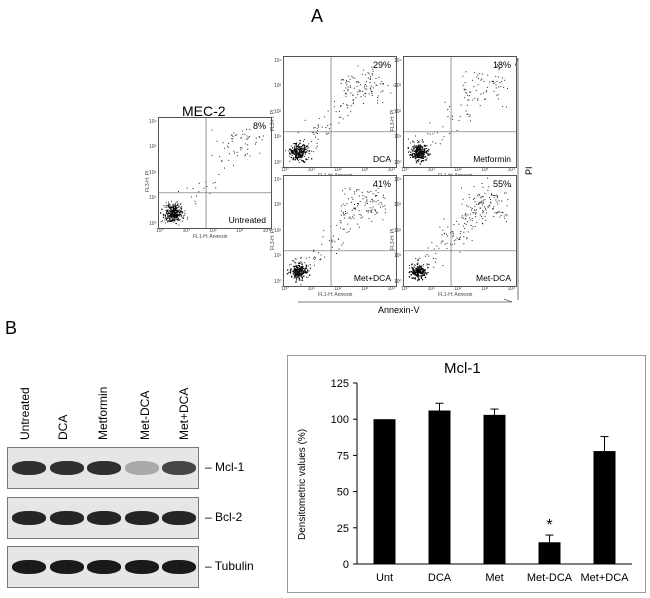 The width and height of the screenshot is (650, 598). I want to click on condition-label: Met+DCA, so click(372, 278).